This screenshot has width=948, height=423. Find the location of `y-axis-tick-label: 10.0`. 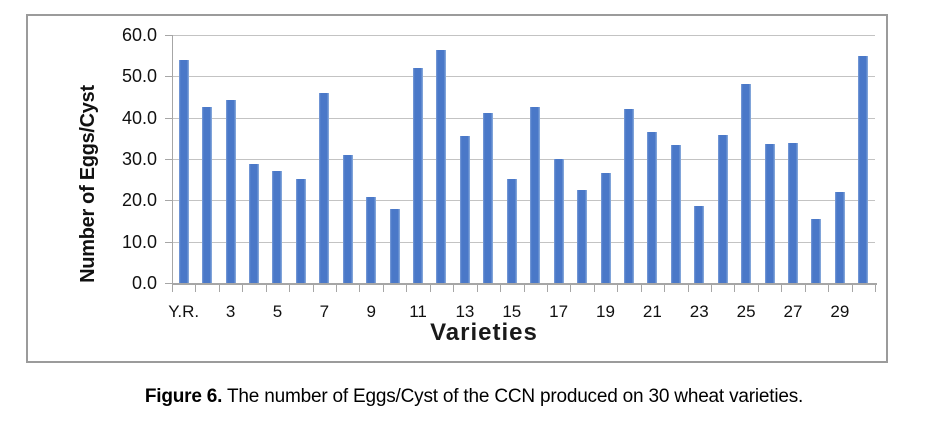

y-axis-tick-label: 10.0 is located at coordinates (139, 241).